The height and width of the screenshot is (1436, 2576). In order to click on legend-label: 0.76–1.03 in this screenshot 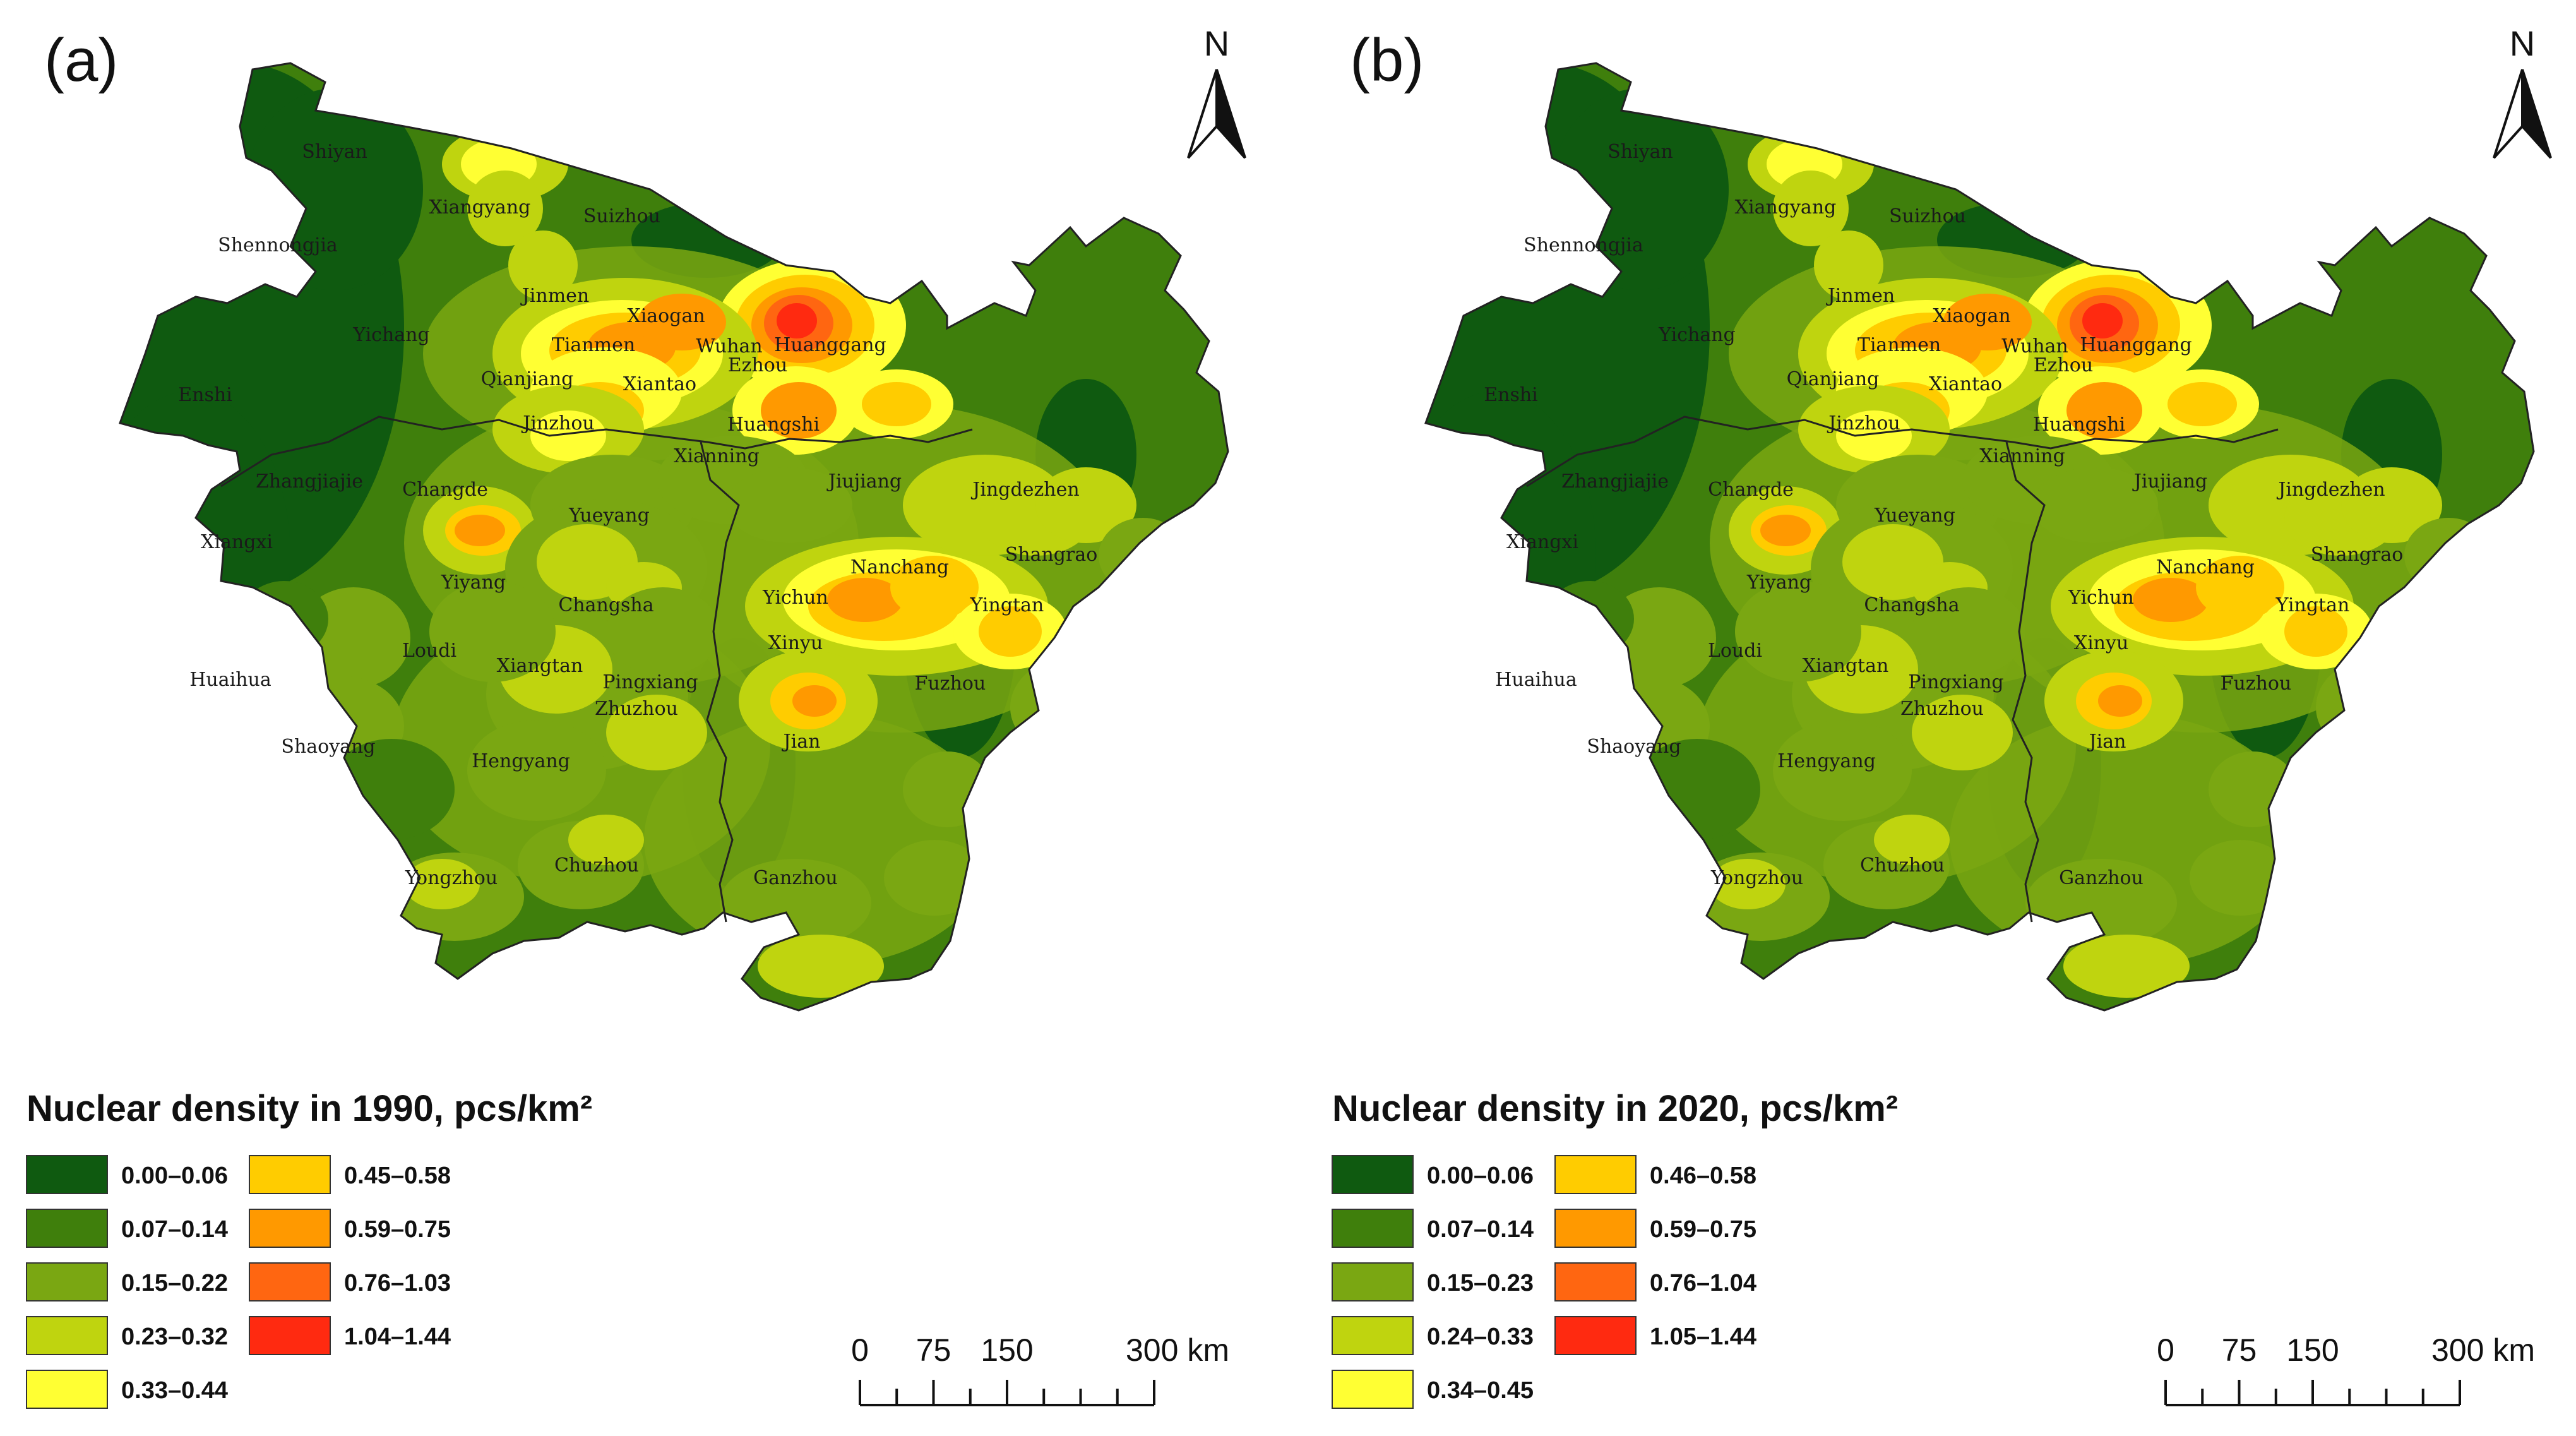, I will do `click(397, 1283)`.